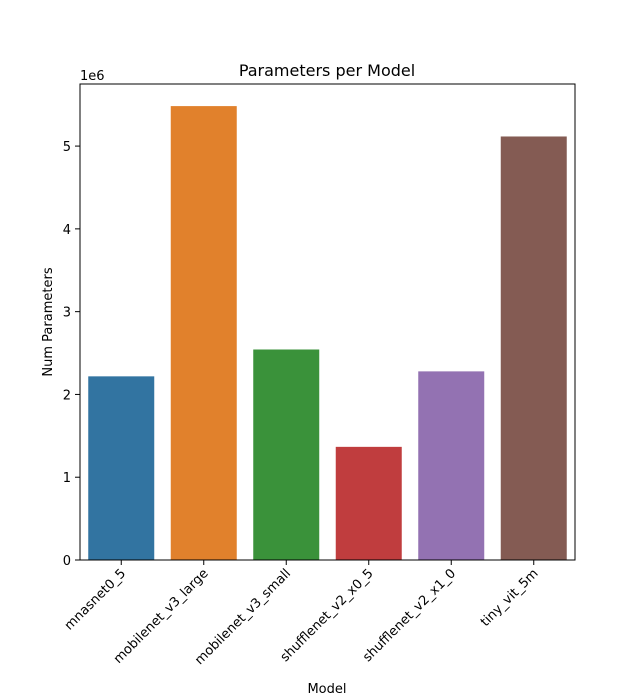 This screenshot has width=640, height=700. I want to click on x-tick-label: shufflenet_v2_x1_0, so click(409, 615).